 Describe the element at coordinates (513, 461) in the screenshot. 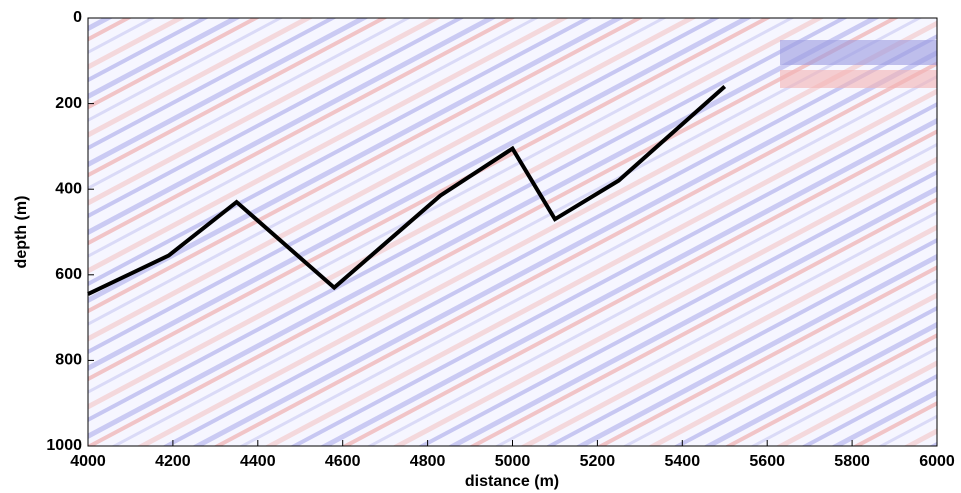

I see `x-tick-label: 5000` at that location.